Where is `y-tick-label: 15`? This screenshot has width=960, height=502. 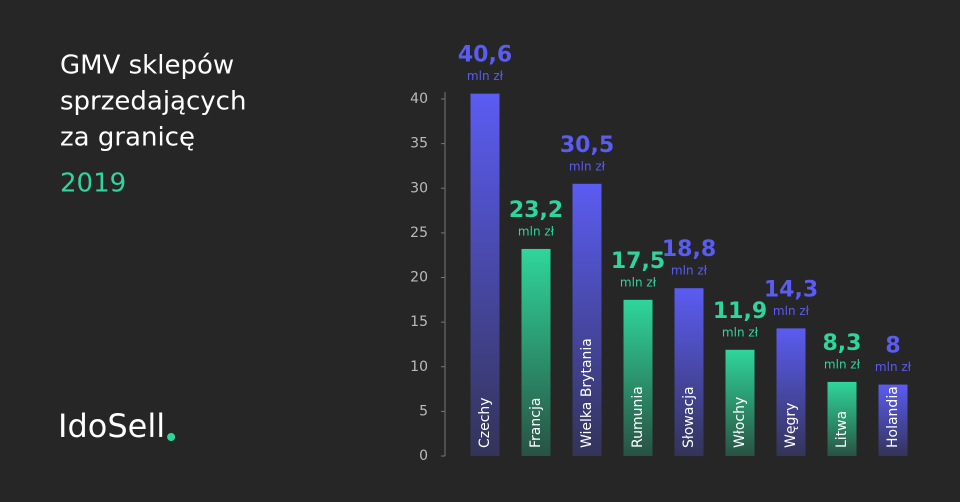
y-tick-label: 15 is located at coordinates (419, 322).